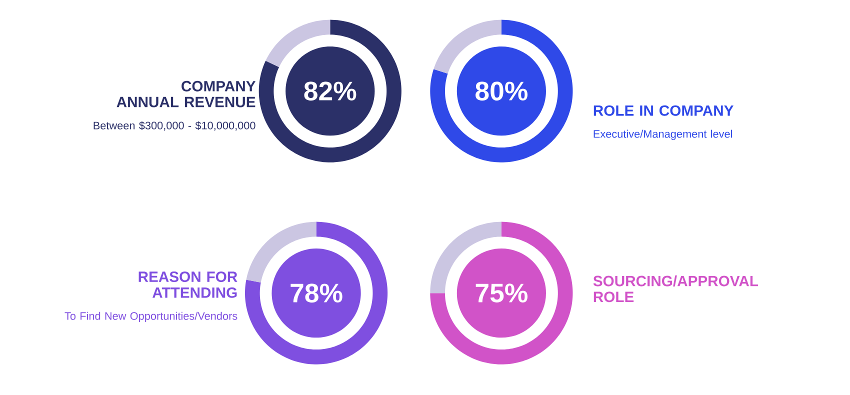 This screenshot has height=395, width=850. I want to click on text: SOURCING/APPROVAL ROLE, so click(675, 288).